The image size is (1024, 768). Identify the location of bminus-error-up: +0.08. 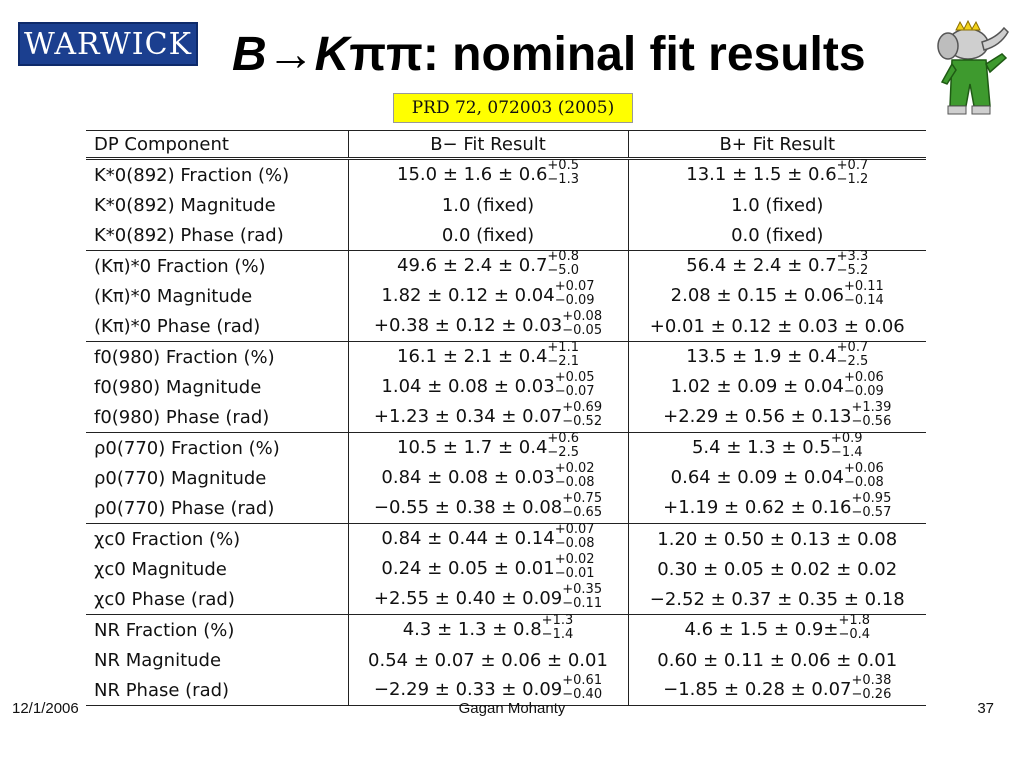
(582, 316).